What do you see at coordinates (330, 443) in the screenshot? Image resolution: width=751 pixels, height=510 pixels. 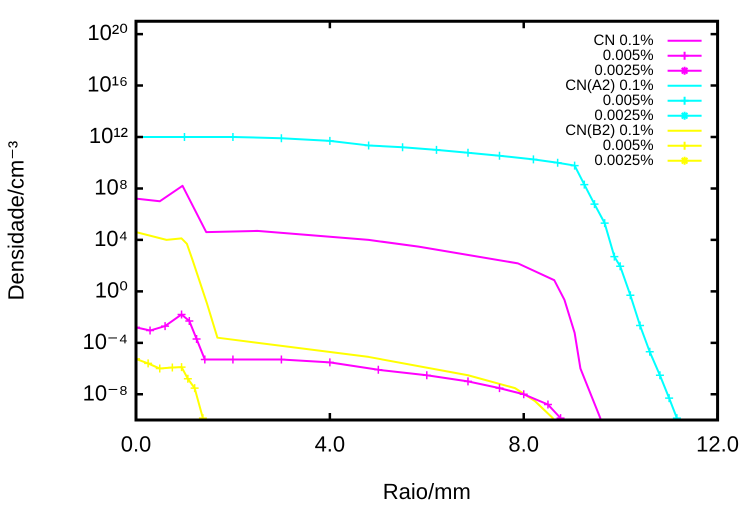 I see `x-tick-label: 4.0` at bounding box center [330, 443].